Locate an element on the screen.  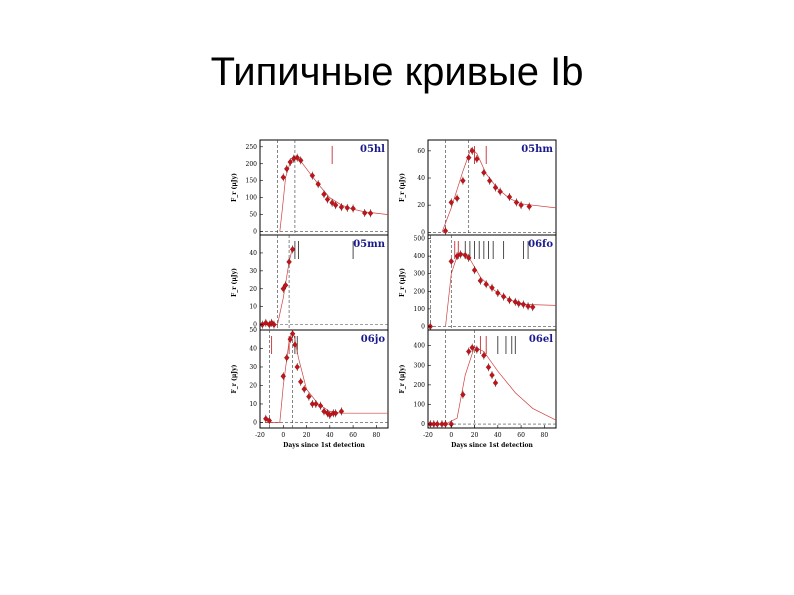
y-tick-label: 10 is located at coordinates (253, 307).